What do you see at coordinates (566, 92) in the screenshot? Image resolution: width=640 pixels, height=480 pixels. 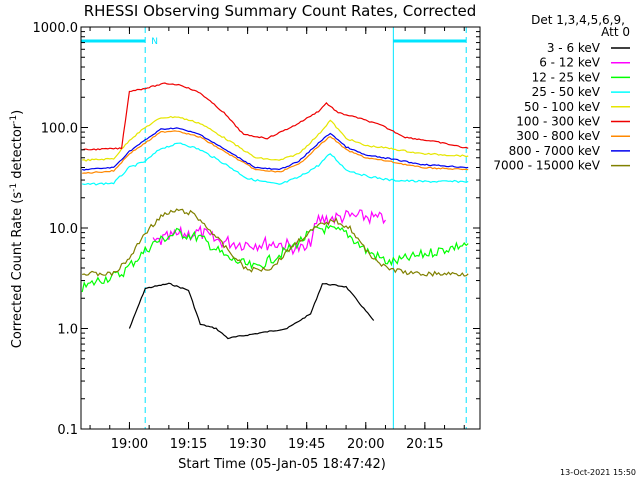 I see `legend-label-3: 25 - 50 keV` at bounding box center [566, 92].